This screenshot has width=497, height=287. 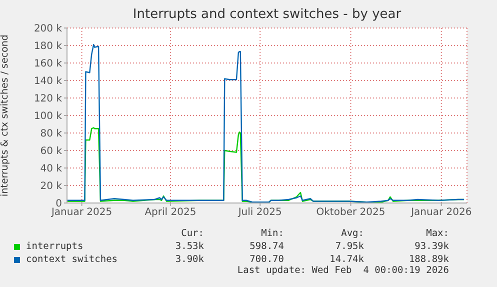 I want to click on x-tick-label: Januar 2025, so click(x=81, y=212).